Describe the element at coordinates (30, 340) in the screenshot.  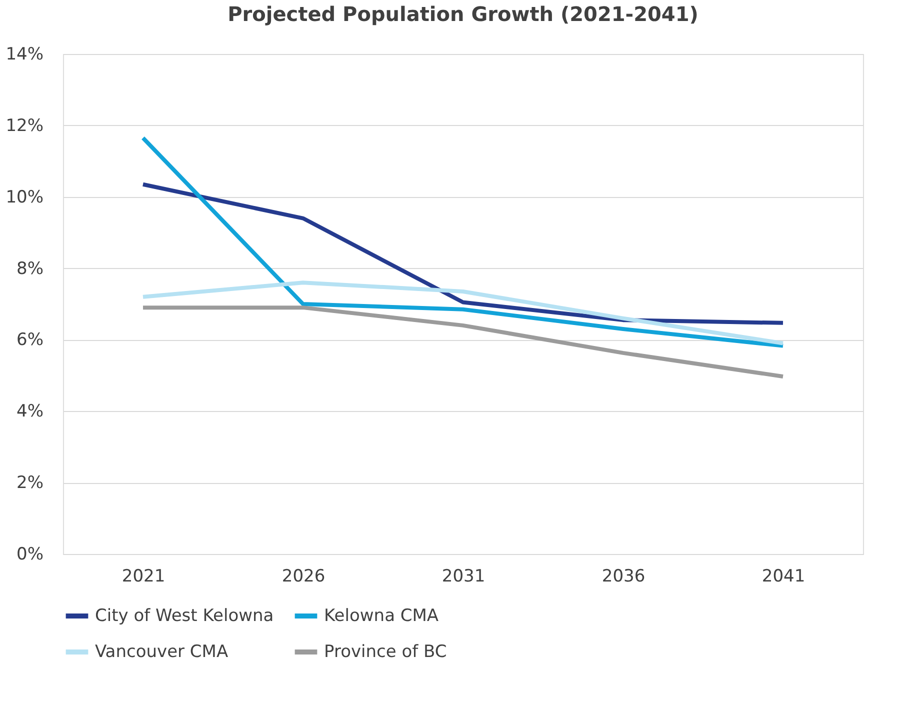
I see `y-tick-label: 6%` at that location.